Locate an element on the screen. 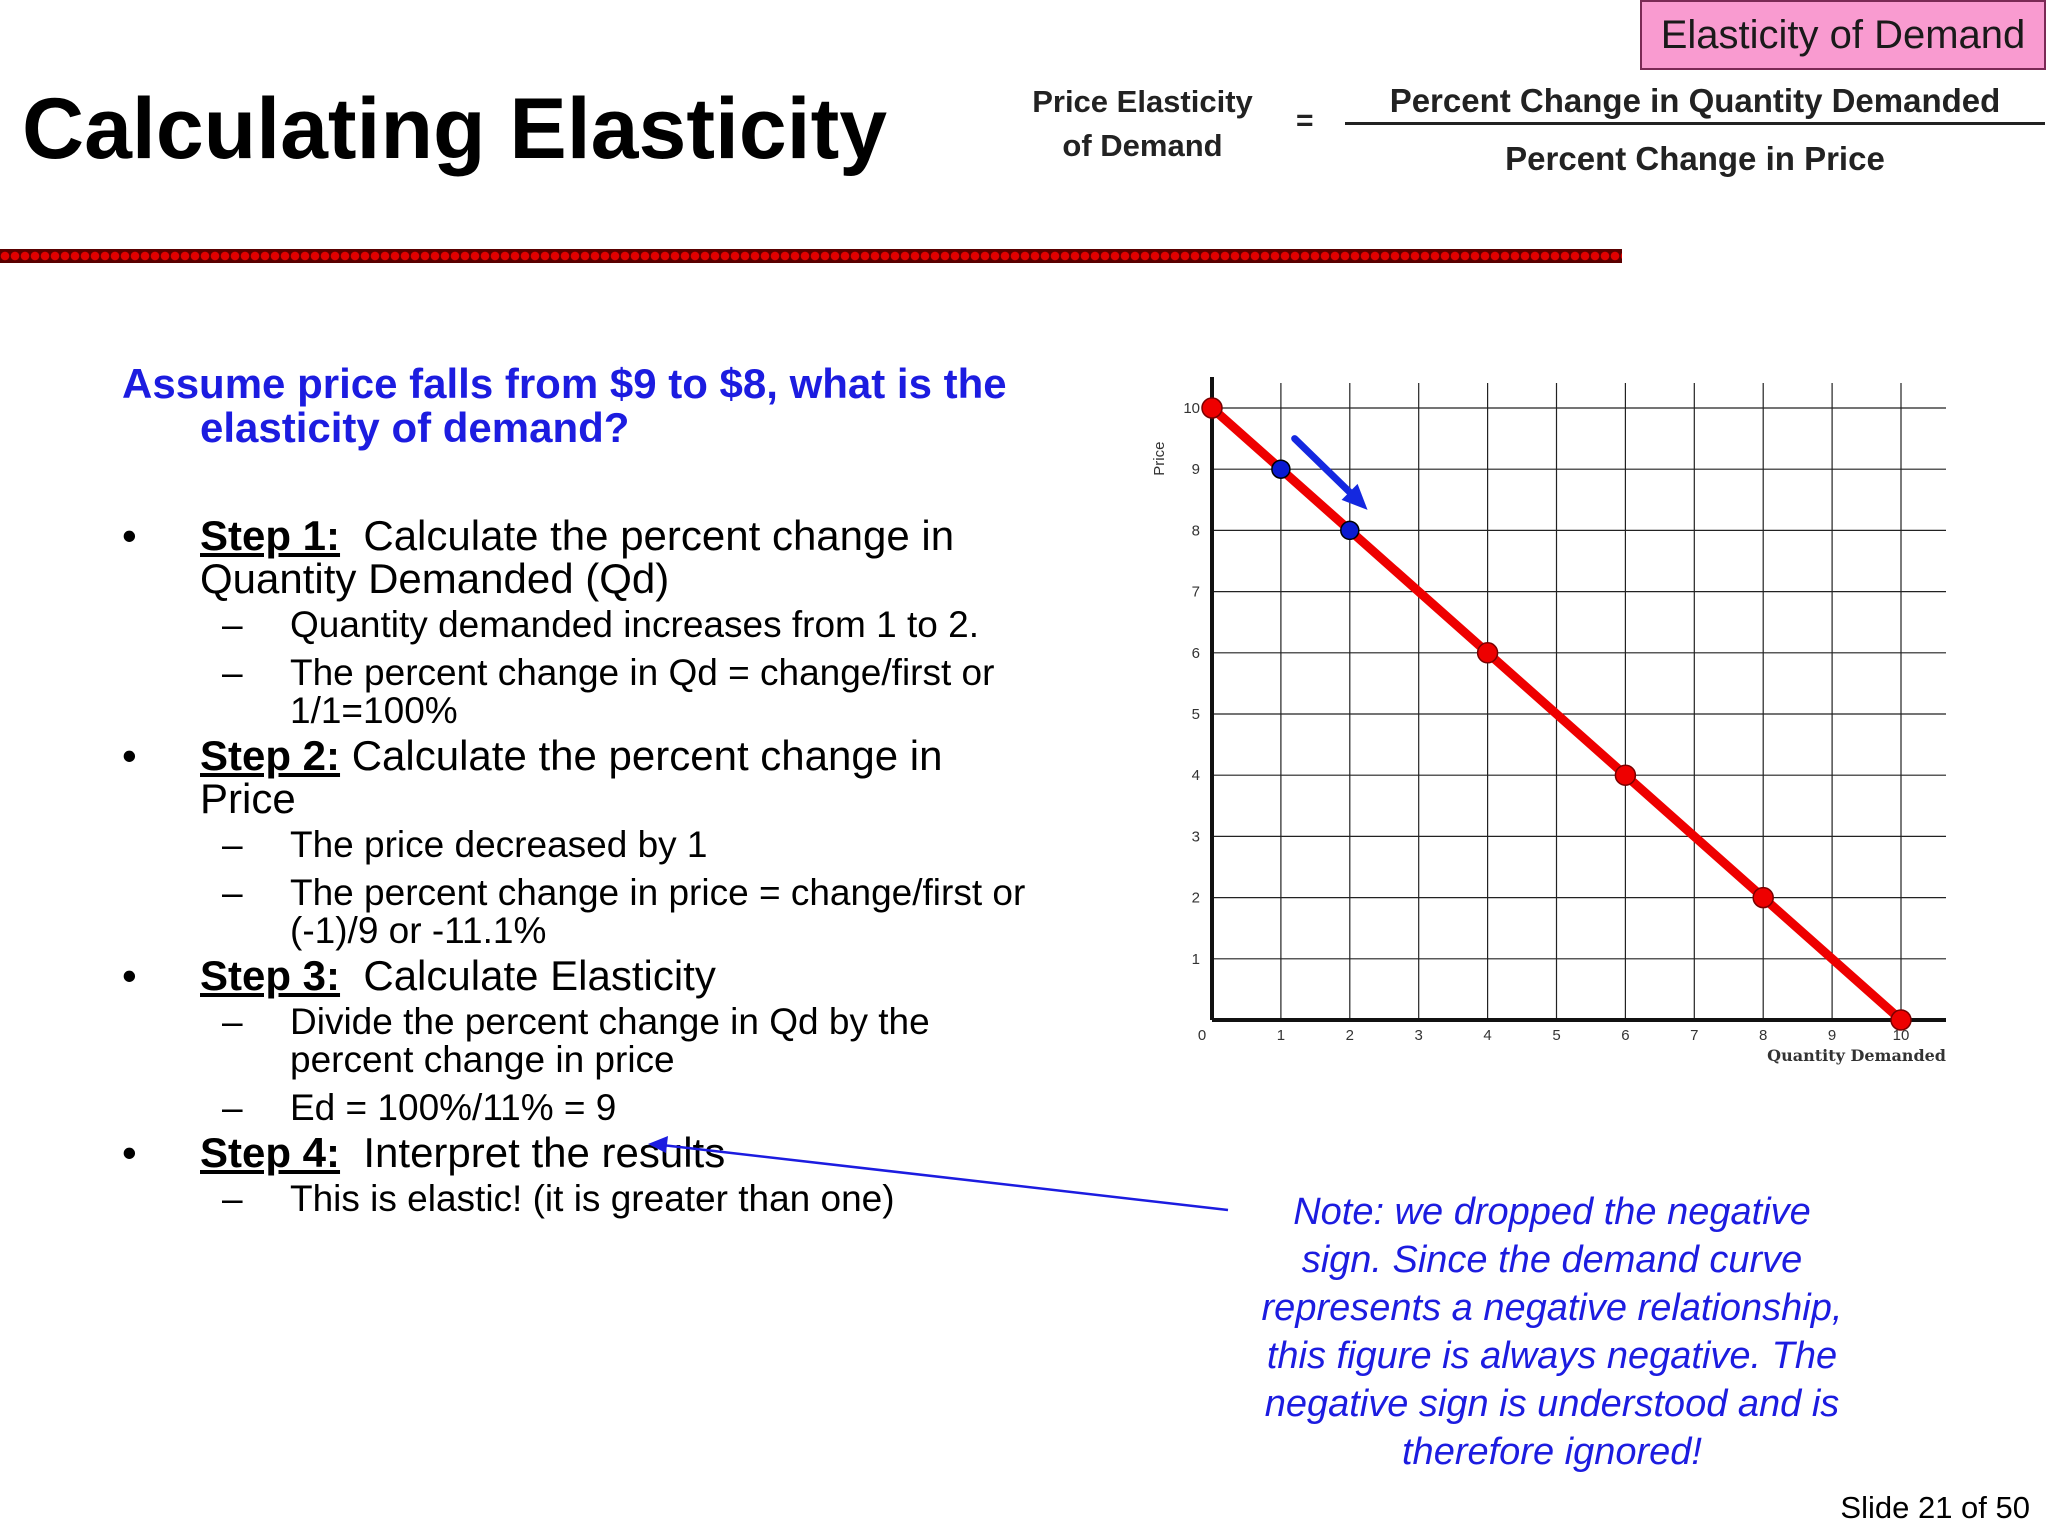 The image size is (2048, 1536). sub-text-line: The price decreased by 1 is located at coordinates (499, 844).